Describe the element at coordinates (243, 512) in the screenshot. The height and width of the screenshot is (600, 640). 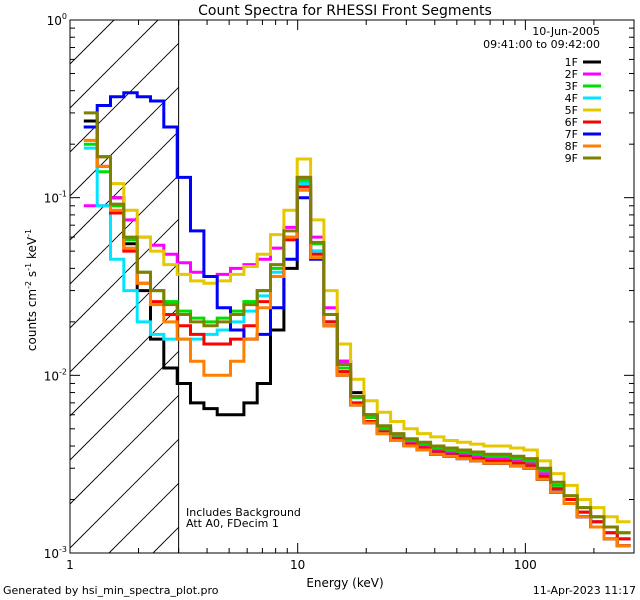
I see `annotation-background: Includes Background` at that location.